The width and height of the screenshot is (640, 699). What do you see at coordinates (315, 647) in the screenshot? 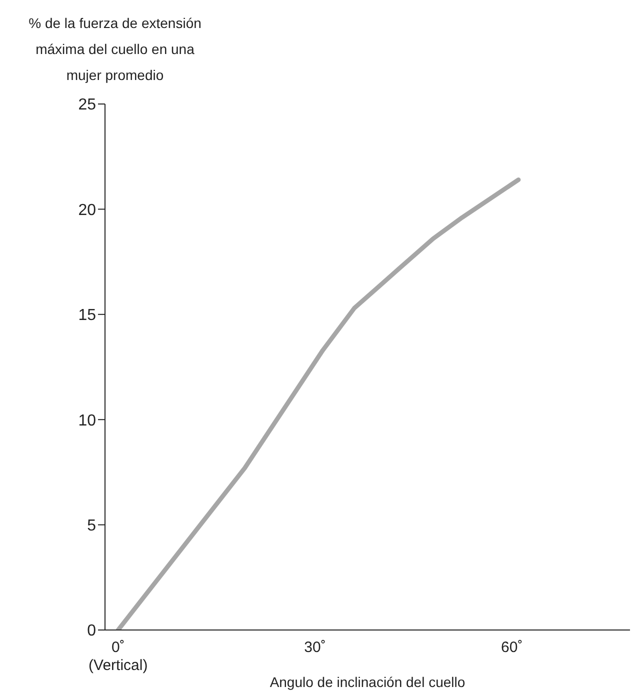
I see `x-tick-label: 30˚` at bounding box center [315, 647].